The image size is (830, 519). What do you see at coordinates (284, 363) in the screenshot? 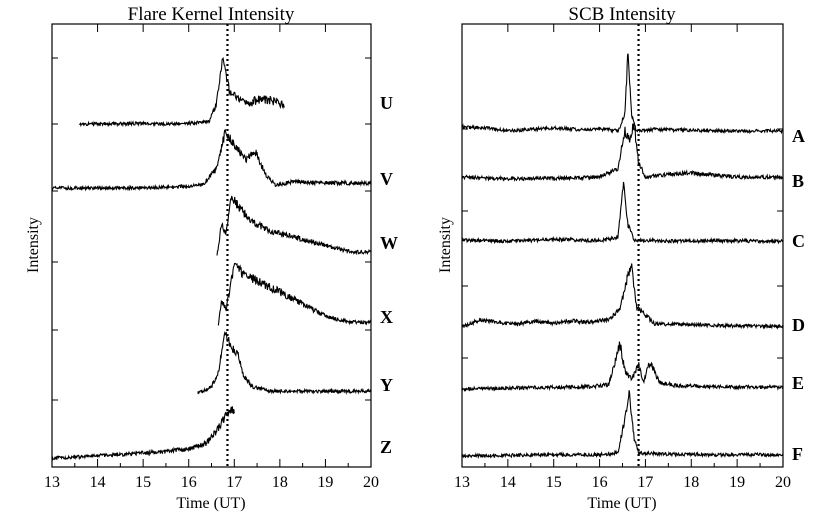
I see `series-line-y` at bounding box center [284, 363].